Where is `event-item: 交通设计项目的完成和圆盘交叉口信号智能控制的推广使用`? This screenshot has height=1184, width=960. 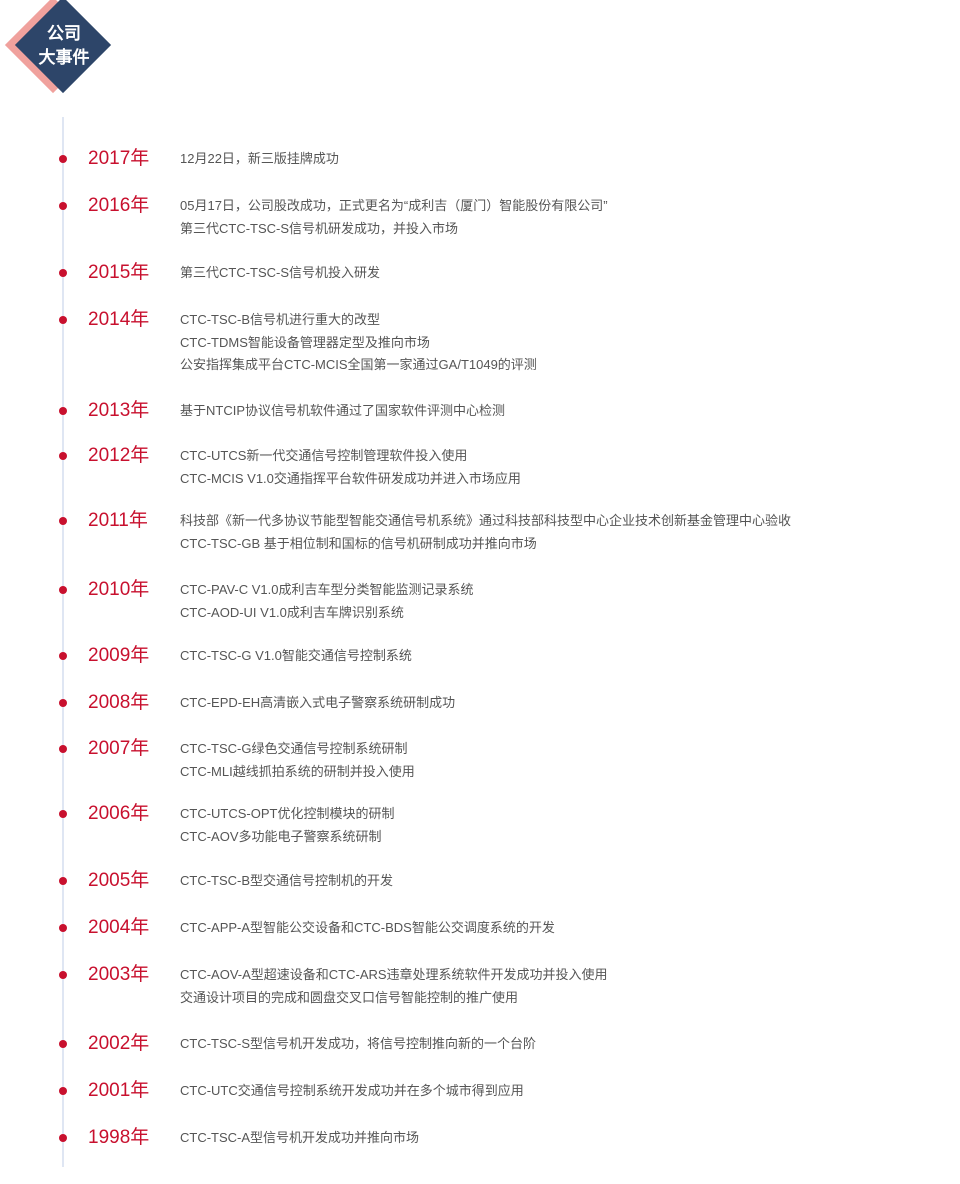 event-item: 交通设计项目的完成和圆盘交叉口信号智能控制的推广使用 is located at coordinates (349, 997).